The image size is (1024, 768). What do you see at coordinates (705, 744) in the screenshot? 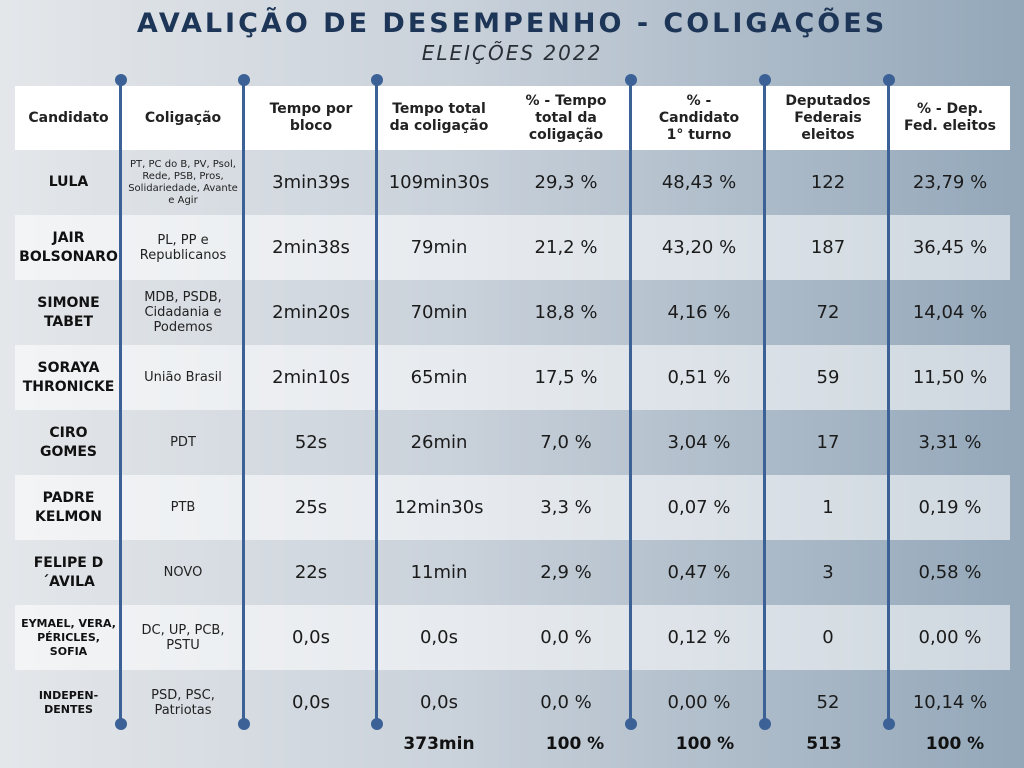
I see `total-pct-candidato: 100 %` at bounding box center [705, 744].